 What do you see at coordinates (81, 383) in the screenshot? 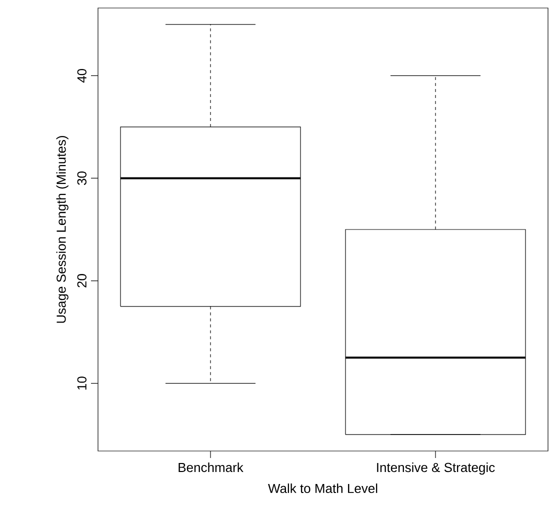
I see `y-tick-label: 10` at bounding box center [81, 383].